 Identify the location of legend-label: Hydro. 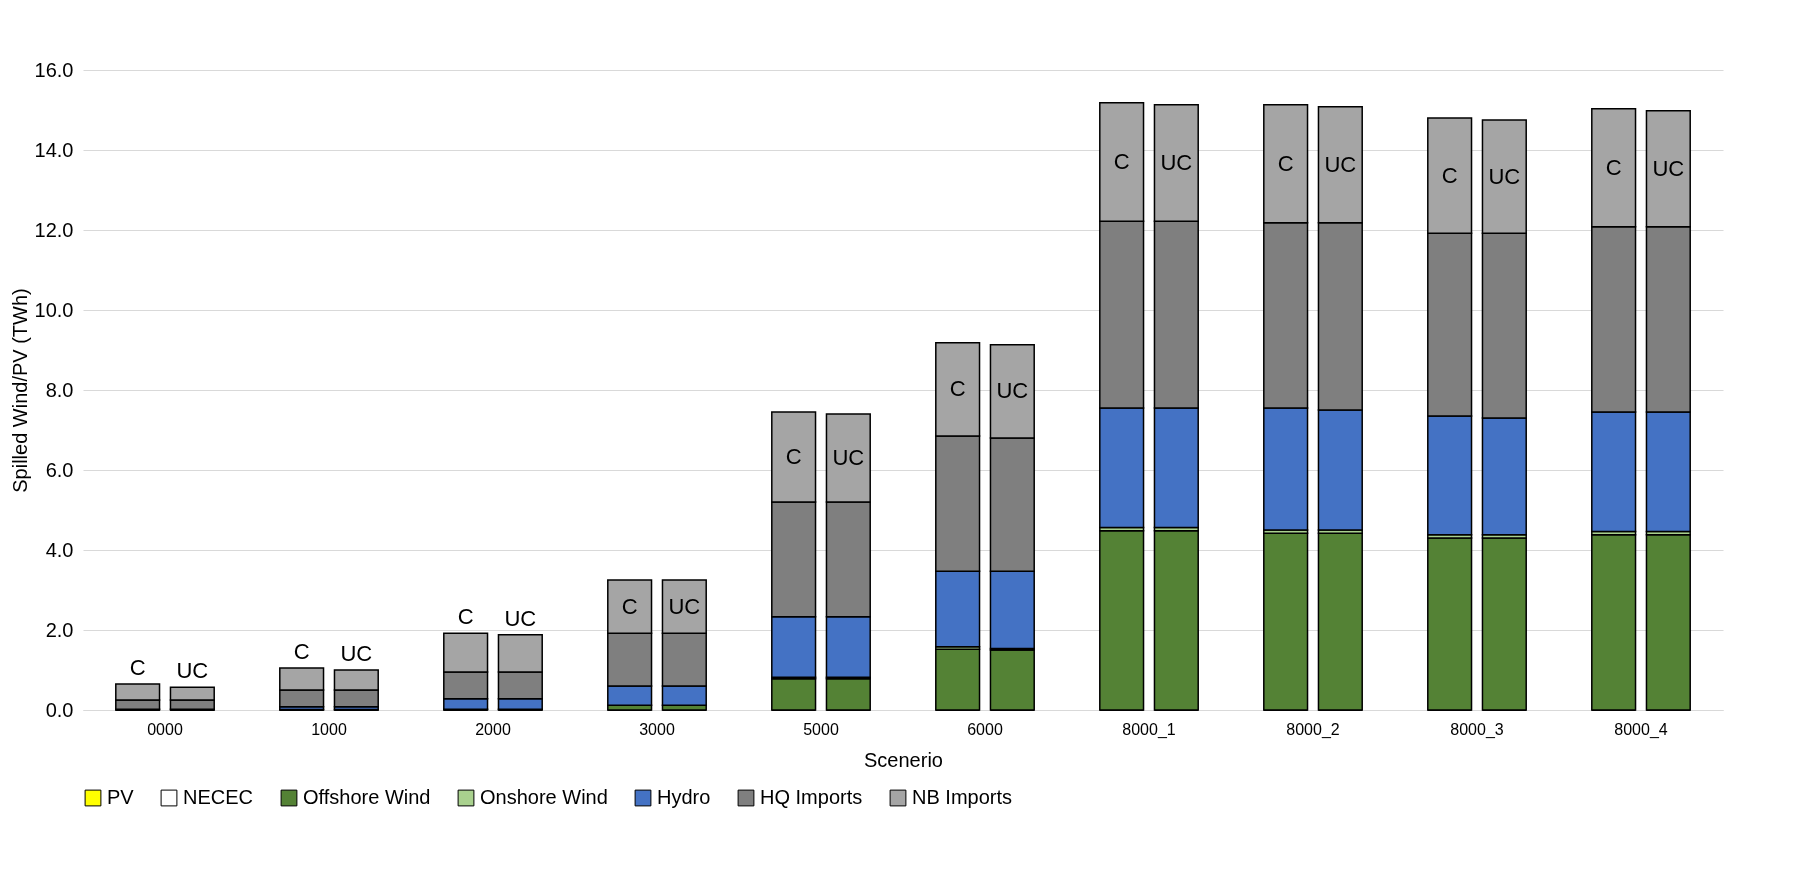
(684, 797).